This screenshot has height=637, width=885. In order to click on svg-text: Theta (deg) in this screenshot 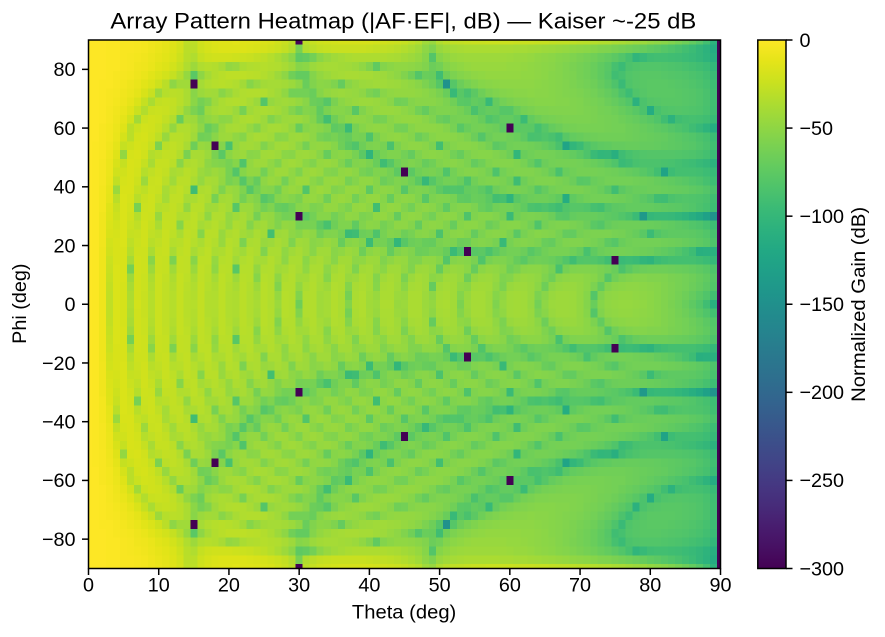, I will do `click(404, 613)`.